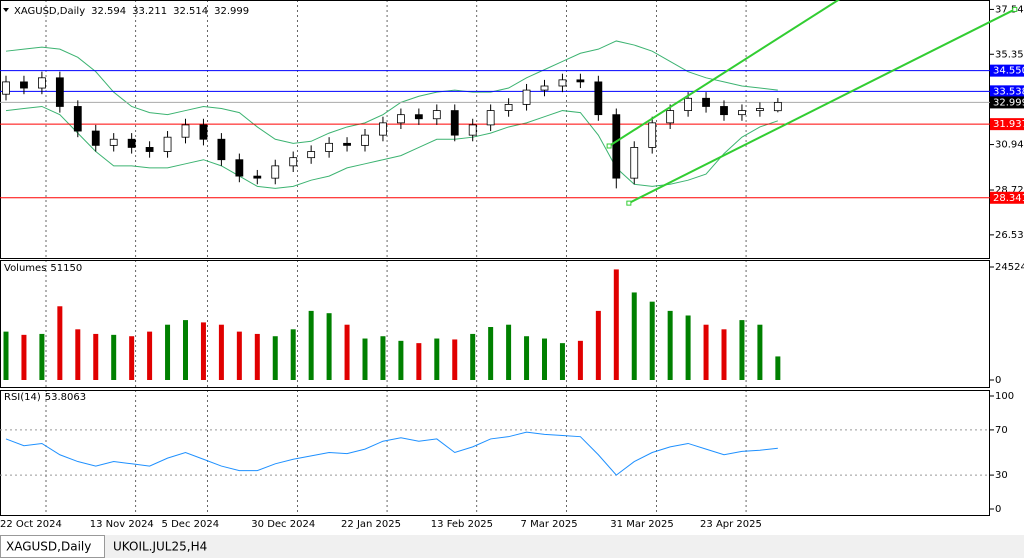 The height and width of the screenshot is (558, 1024). What do you see at coordinates (1004, 396) in the screenshot?
I see `y-tick-label: 100` at bounding box center [1004, 396].